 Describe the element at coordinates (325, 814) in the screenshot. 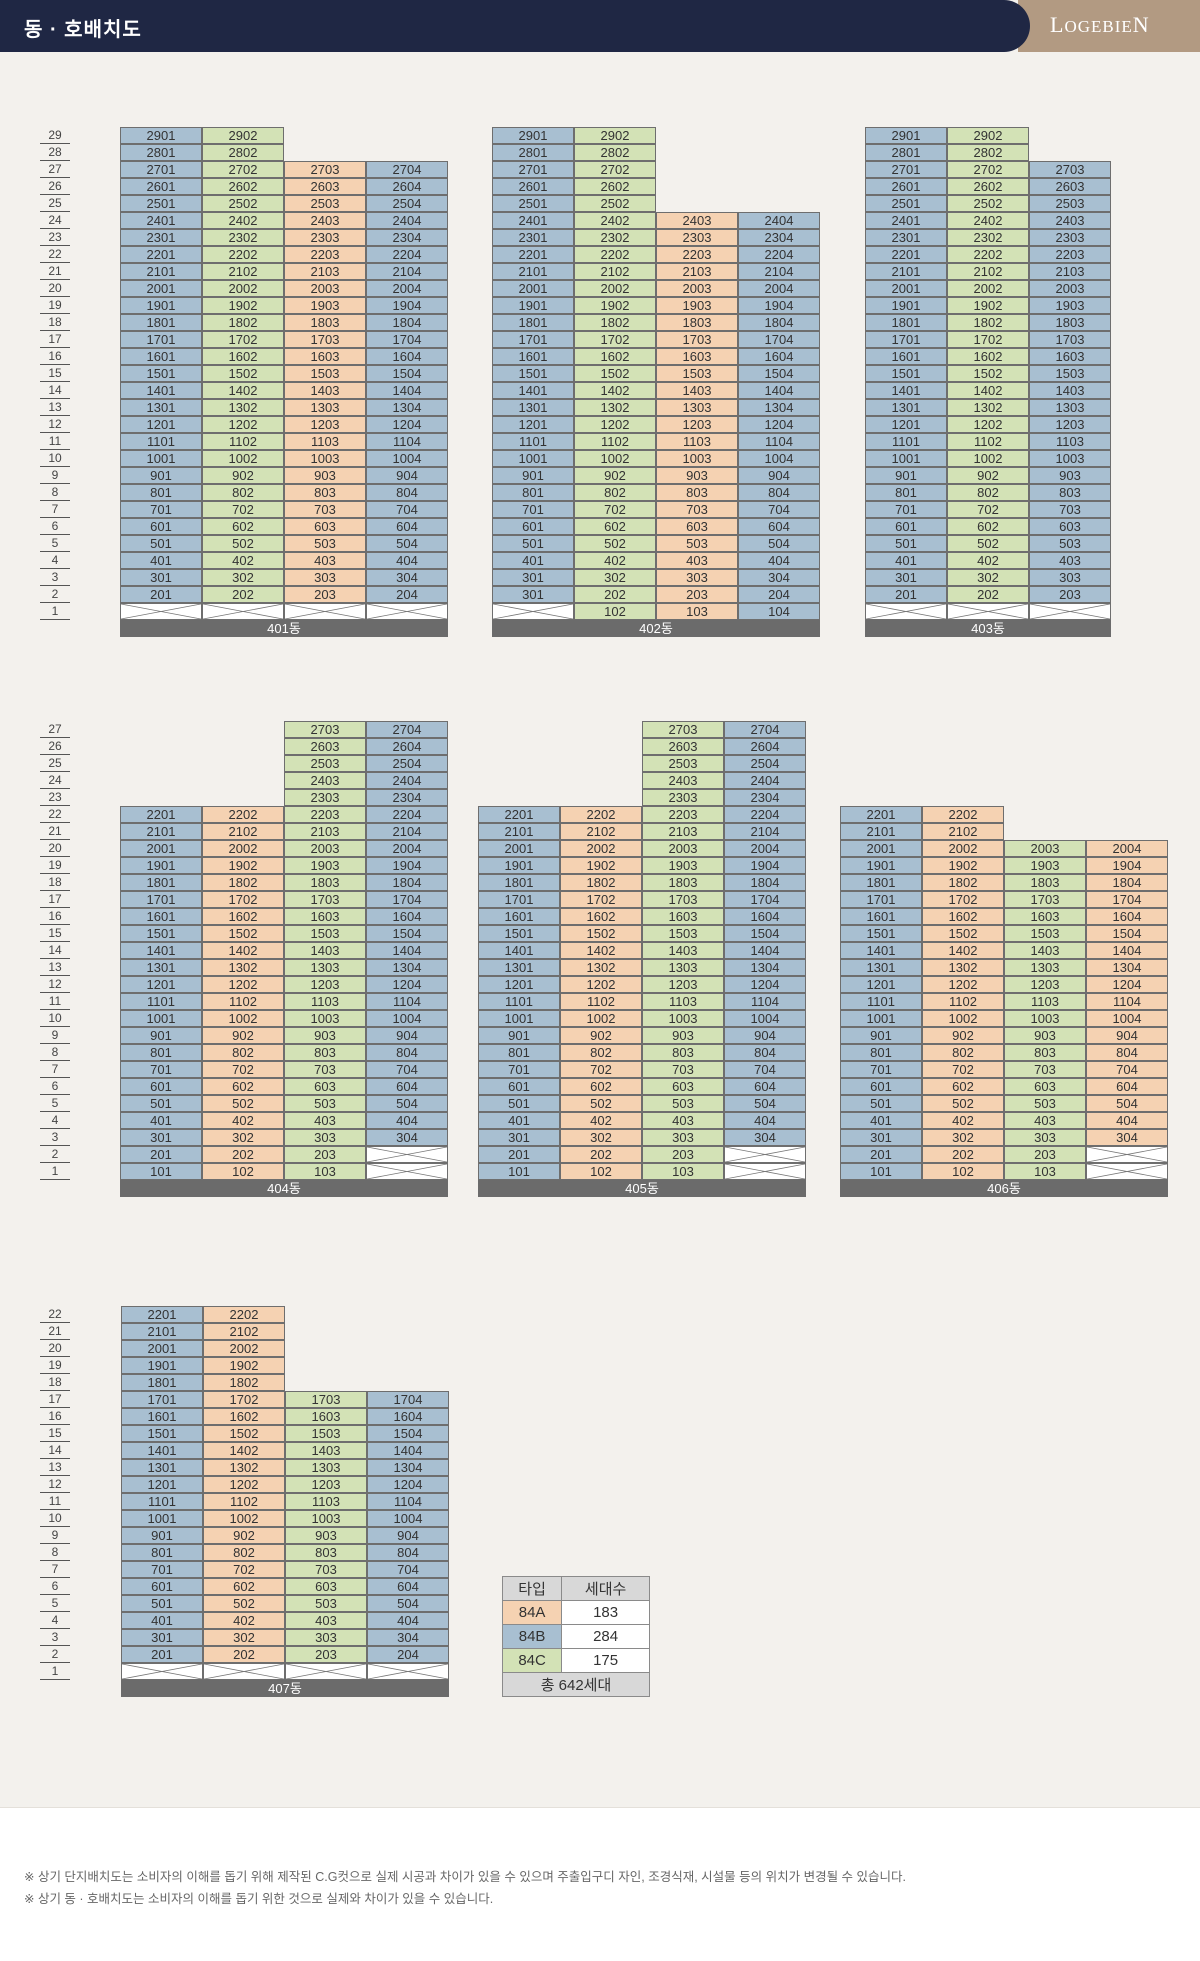

I see `unit-cell: 2203` at that location.